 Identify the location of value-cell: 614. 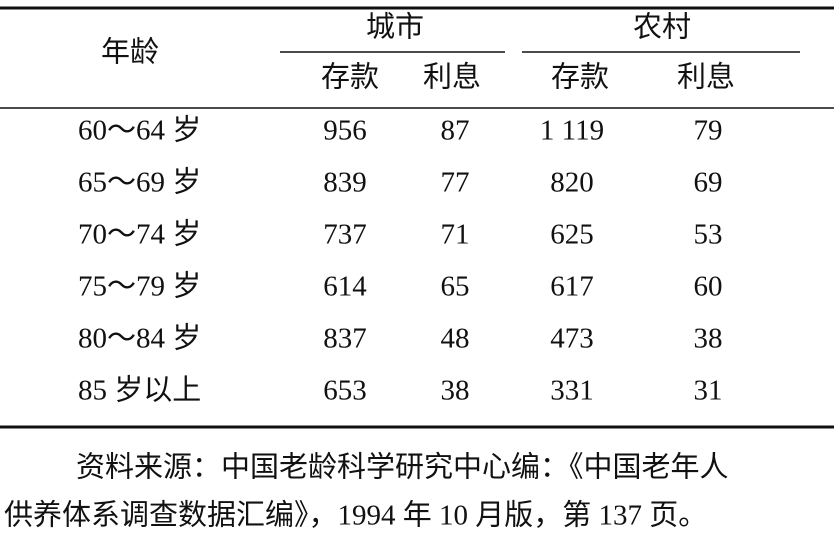
(345, 287).